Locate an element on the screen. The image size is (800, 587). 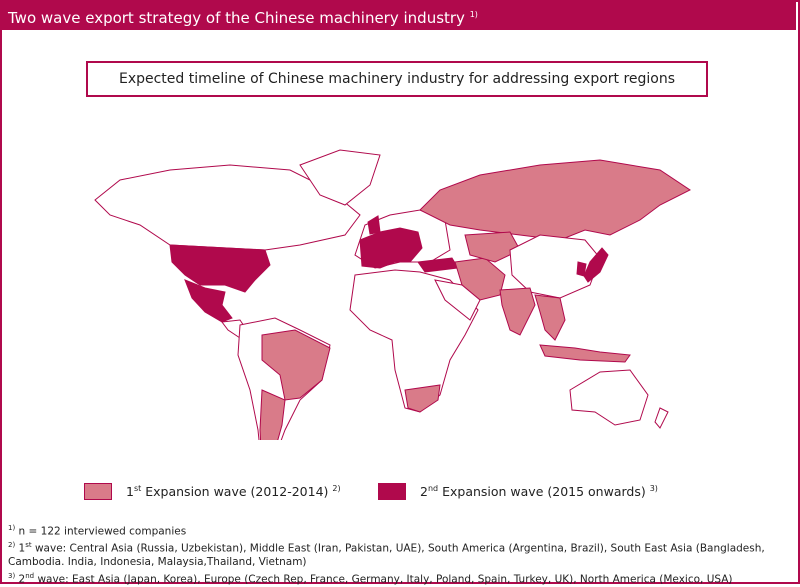
legend-item: 2nd Expansion wave (2015 onwards) 3) is located at coordinates (518, 491).